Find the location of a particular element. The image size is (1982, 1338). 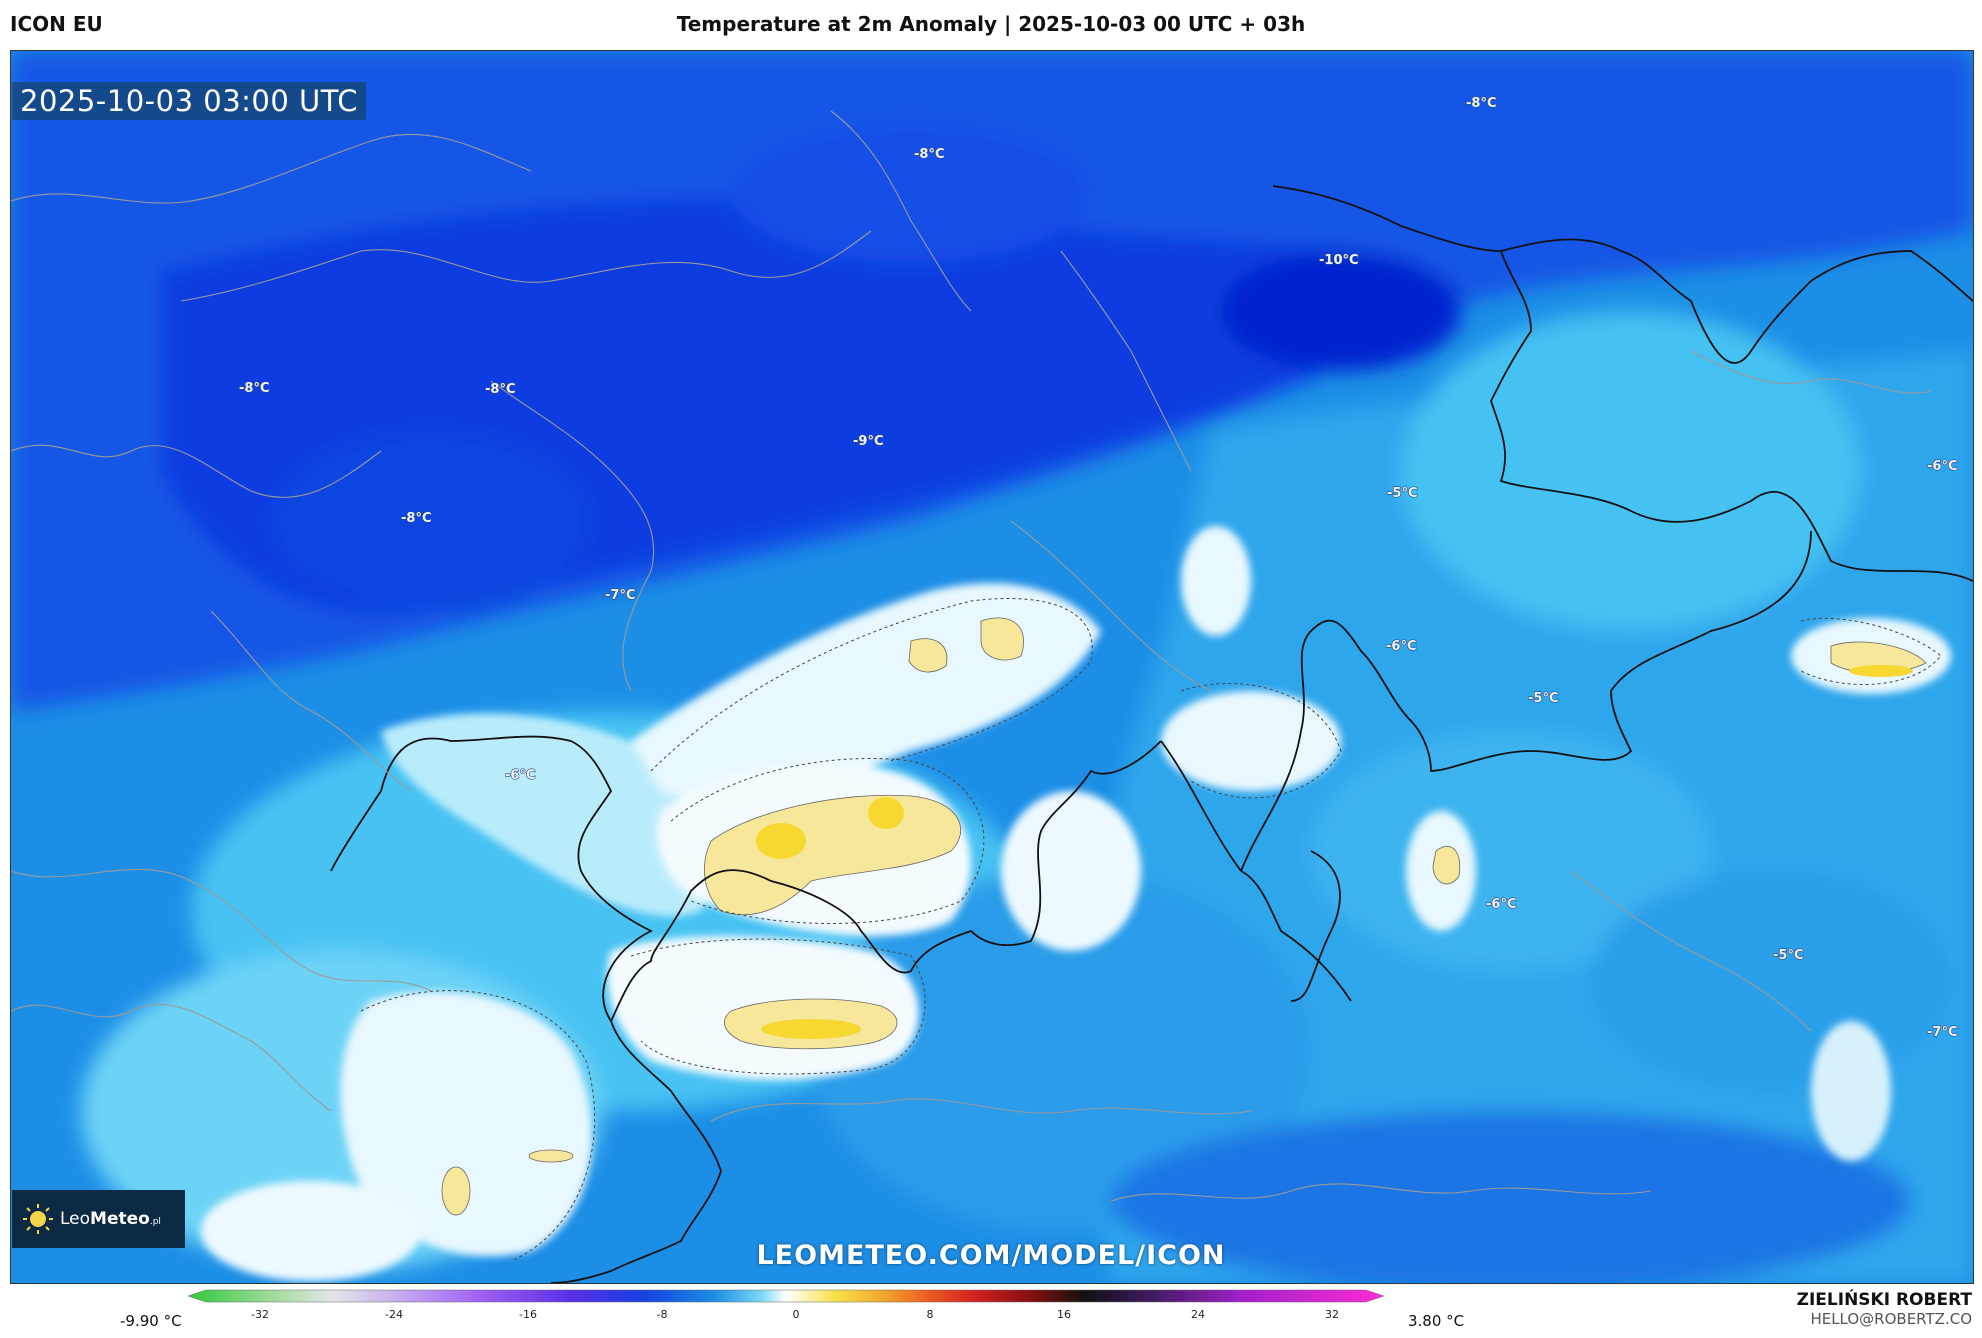

colorbar-tick: -32 is located at coordinates (260, 1314).